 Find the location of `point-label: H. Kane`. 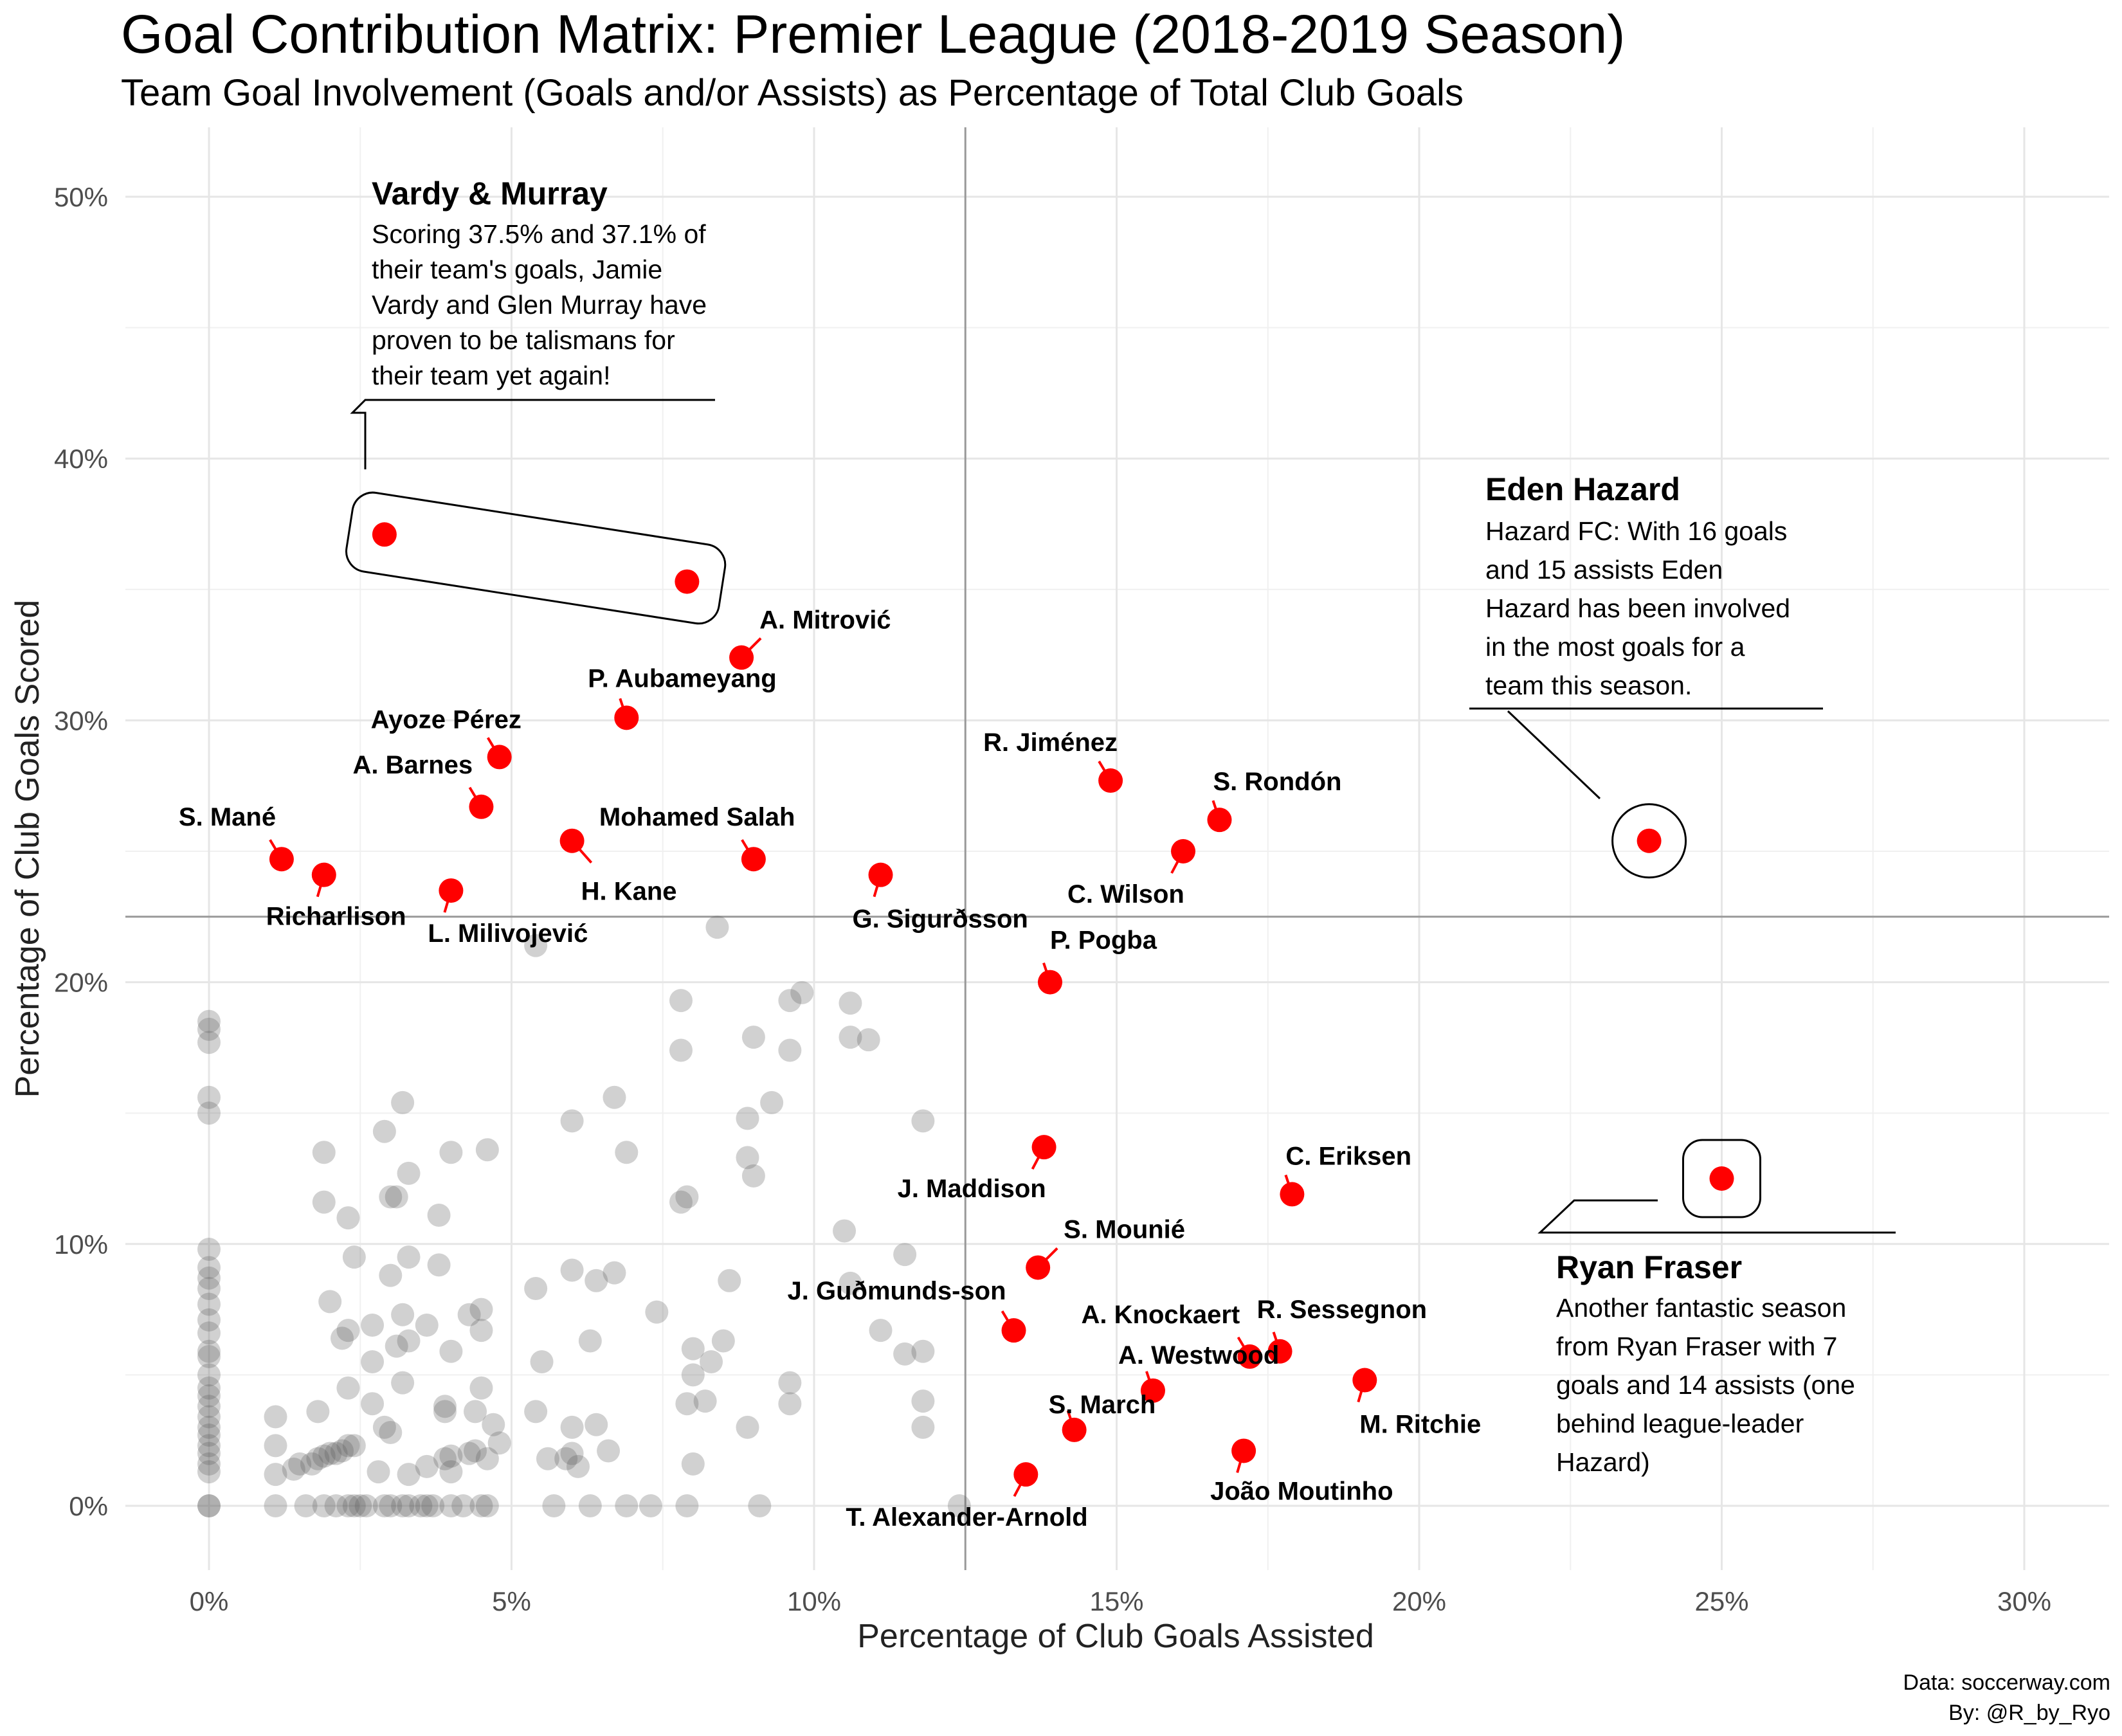

point-label: H. Kane is located at coordinates (629, 892).